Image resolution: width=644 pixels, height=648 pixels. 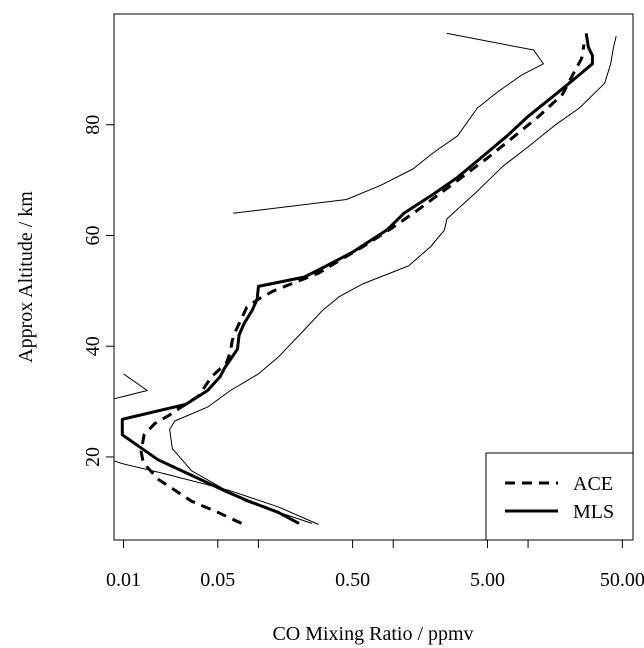 I want to click on y-tick-label: 20, so click(x=93, y=457).